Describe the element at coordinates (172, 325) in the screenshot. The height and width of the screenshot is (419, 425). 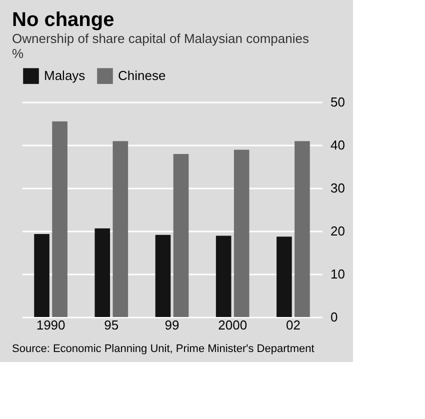
I see `x-tick-label: 99` at that location.